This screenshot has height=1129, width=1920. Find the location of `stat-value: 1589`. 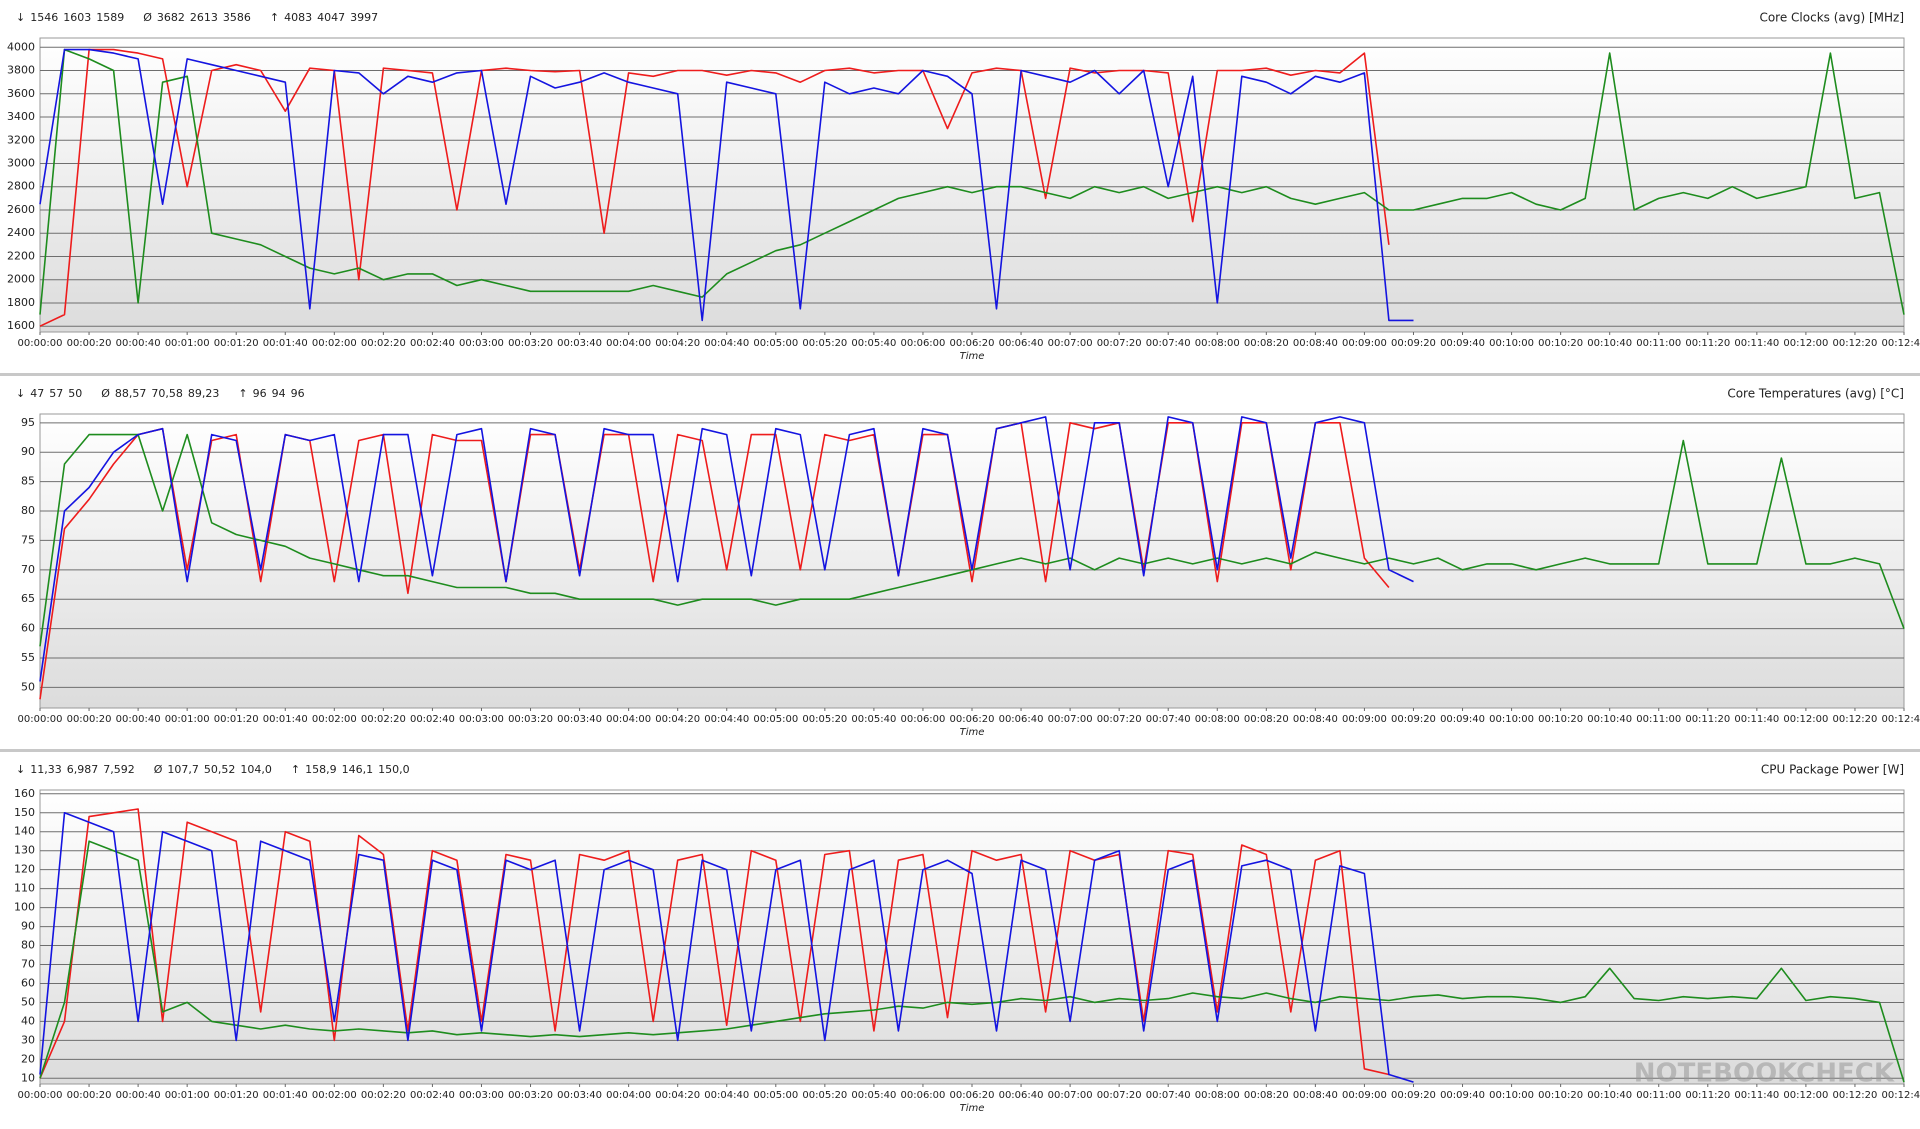

stat-value: 1589 is located at coordinates (110, 17).